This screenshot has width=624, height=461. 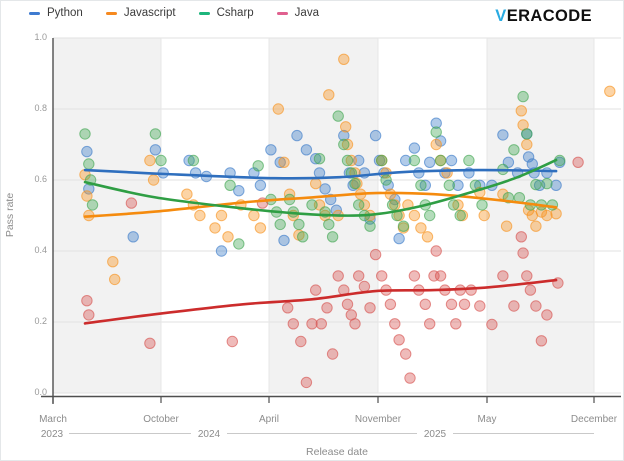 I want to click on trend-line-python, so click(x=320, y=174).